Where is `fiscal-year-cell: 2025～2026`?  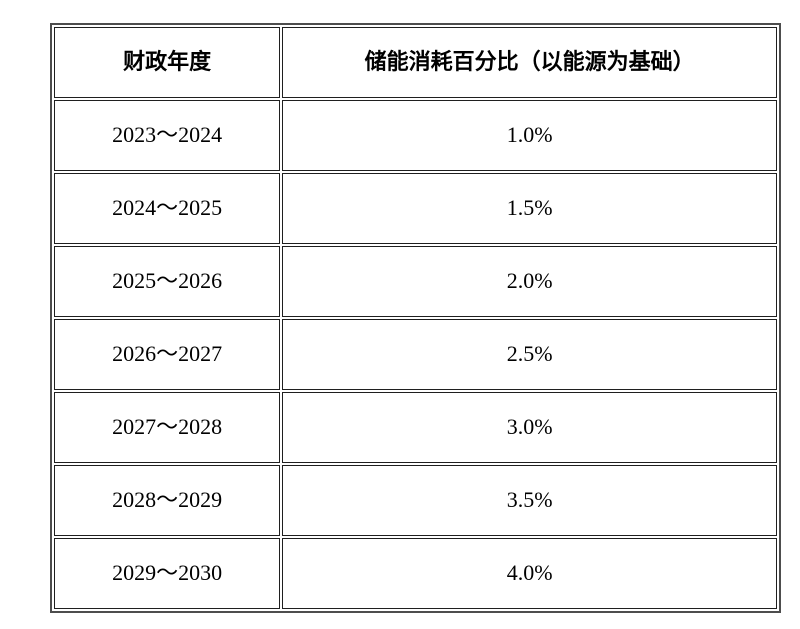 fiscal-year-cell: 2025～2026 is located at coordinates (167, 281).